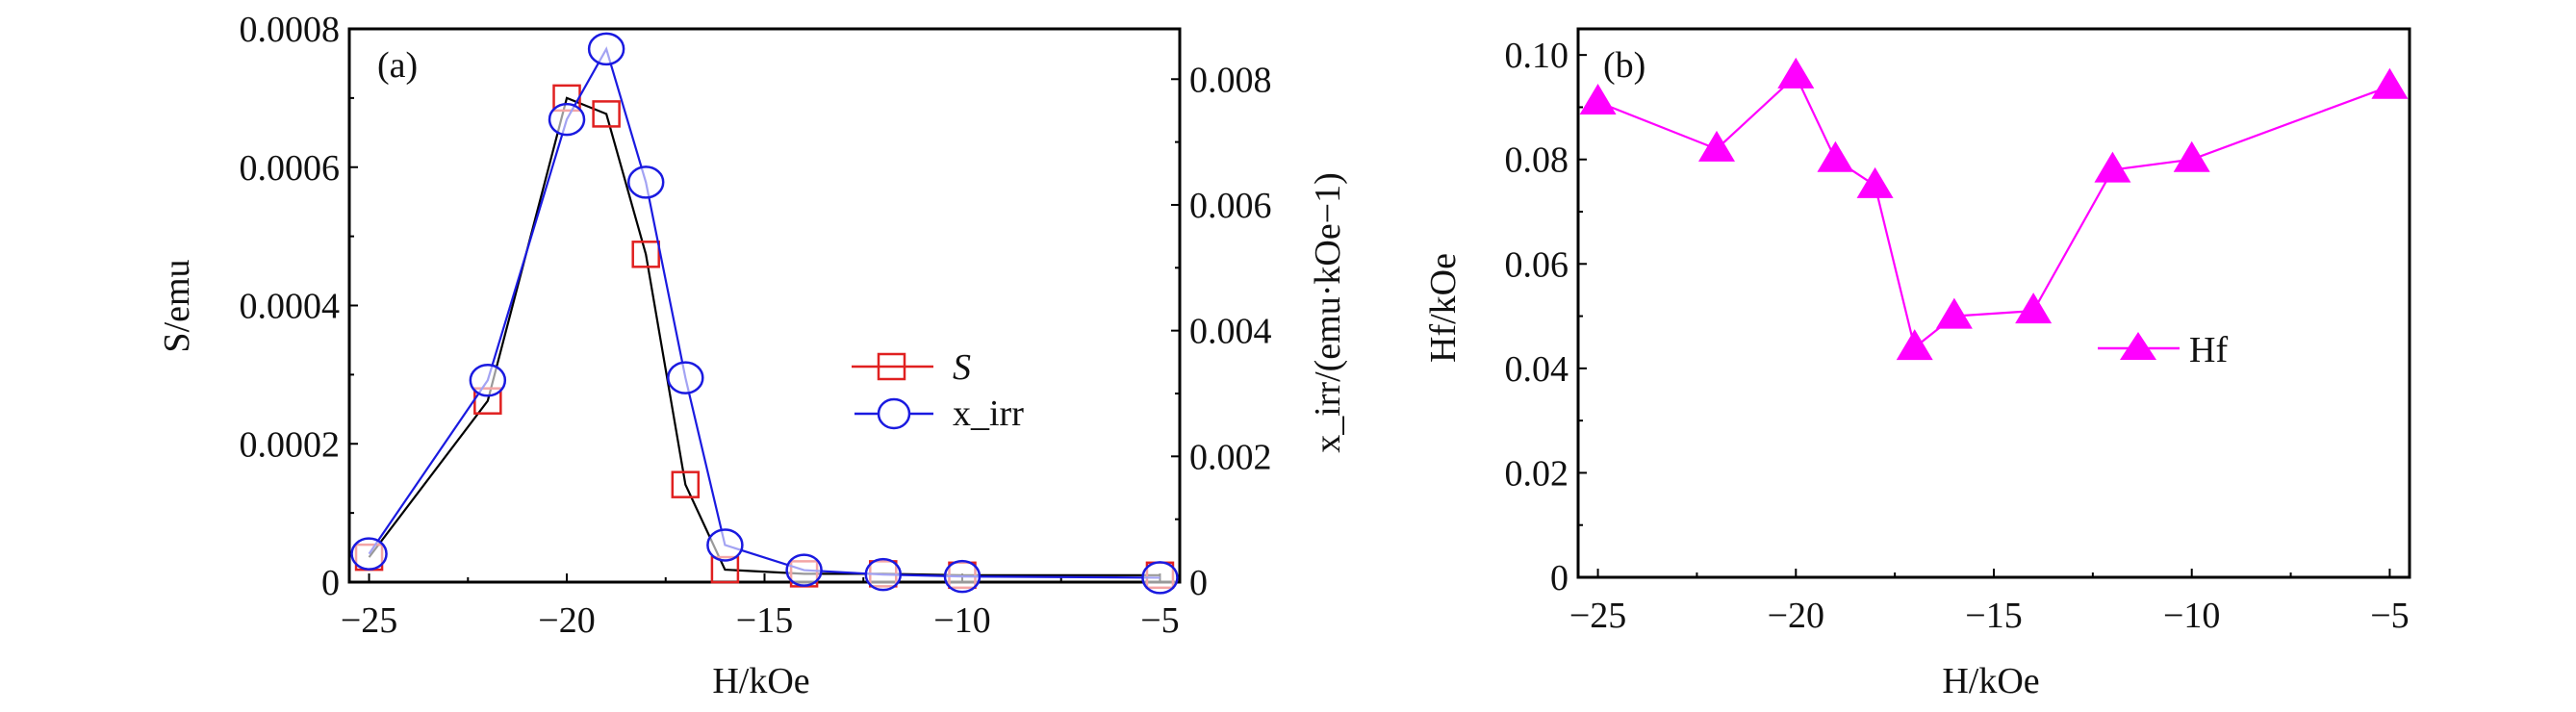 The height and width of the screenshot is (712, 2576). What do you see at coordinates (1796, 616) in the screenshot?
I see `panel-b-x-tick-label: −20` at bounding box center [1796, 616].